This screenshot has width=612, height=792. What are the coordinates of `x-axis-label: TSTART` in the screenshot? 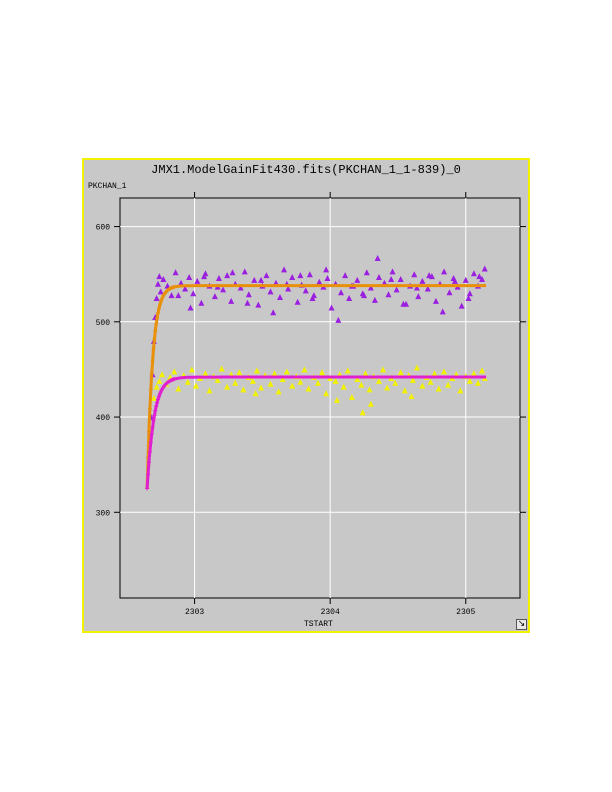 It's located at (318, 624).